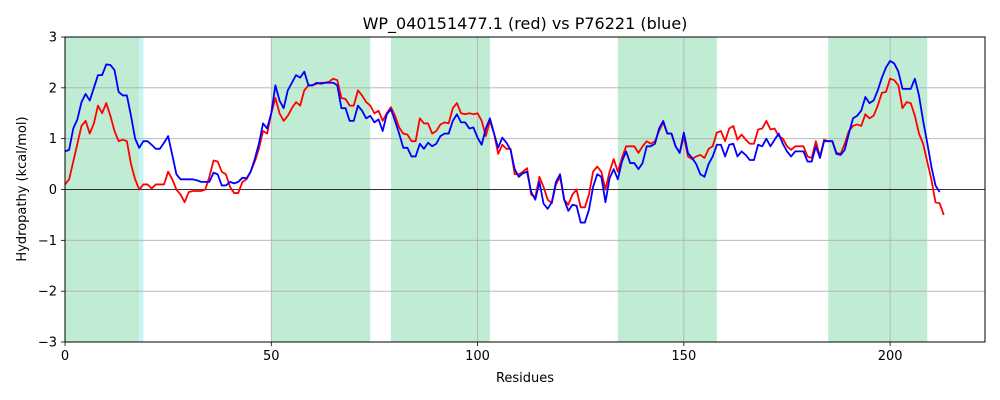  I want to click on x-axis-label: Residues, so click(525, 378).